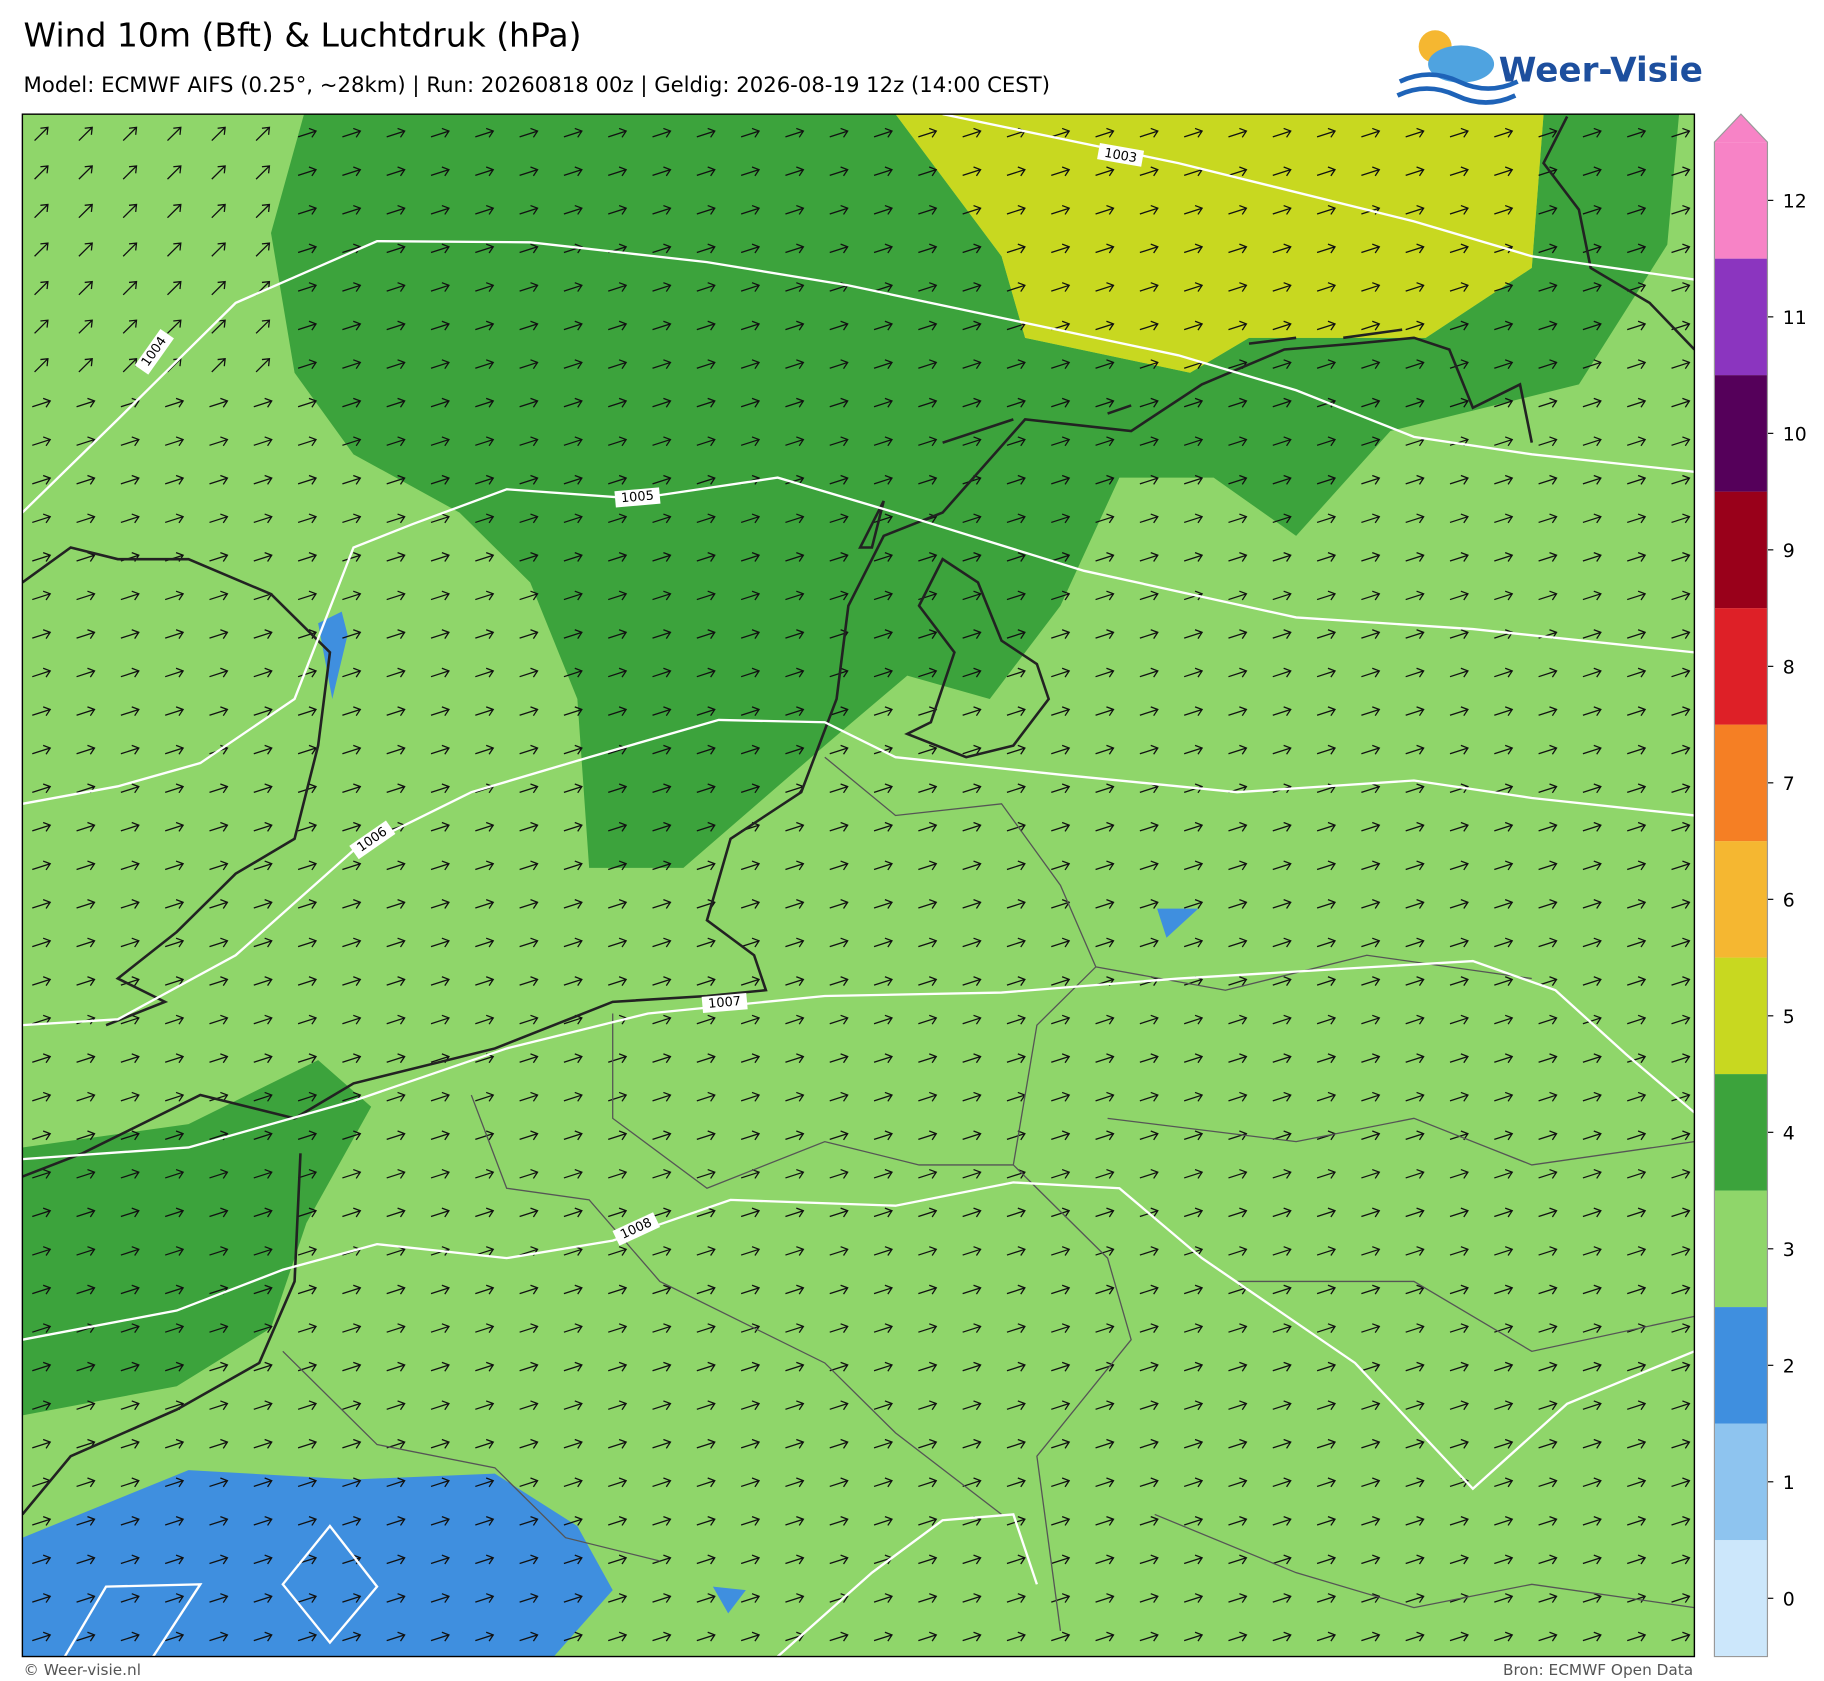  Describe the element at coordinates (1120, 156) in the screenshot. I see `isobar-label: 1003` at that location.